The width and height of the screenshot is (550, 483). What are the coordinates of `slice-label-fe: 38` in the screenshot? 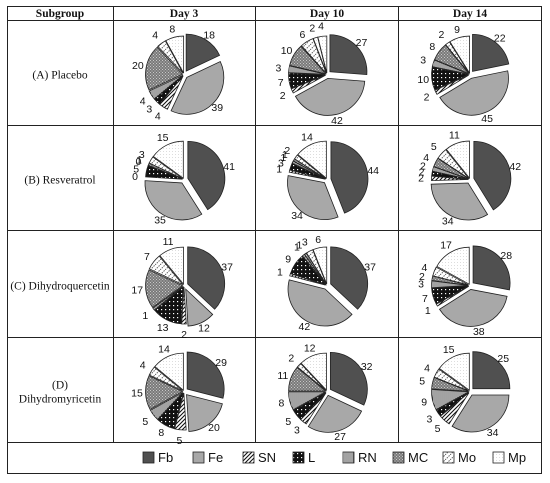 It's located at (479, 332).